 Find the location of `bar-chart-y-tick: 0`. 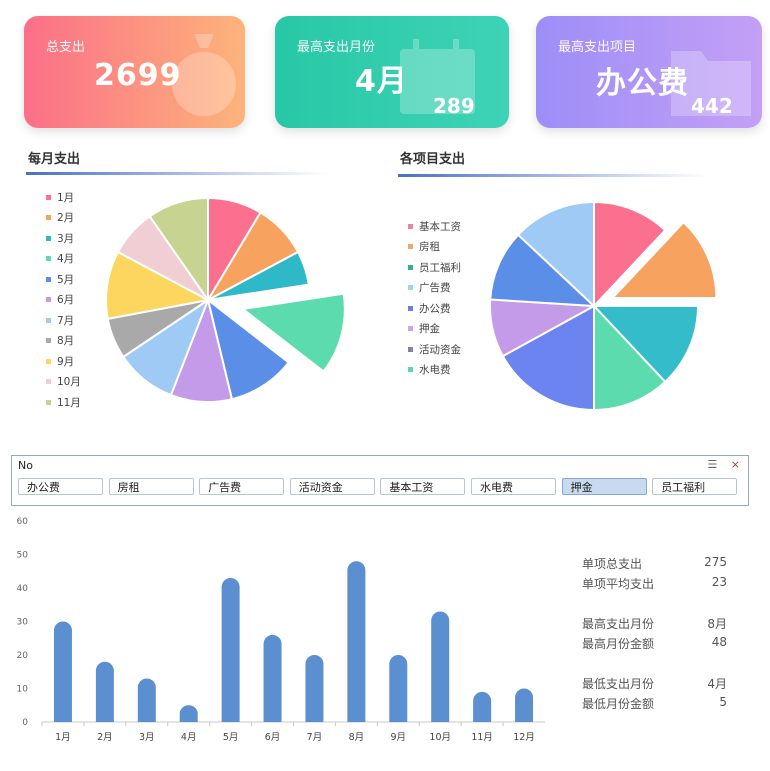

bar-chart-y-tick: 0 is located at coordinates (25, 723).